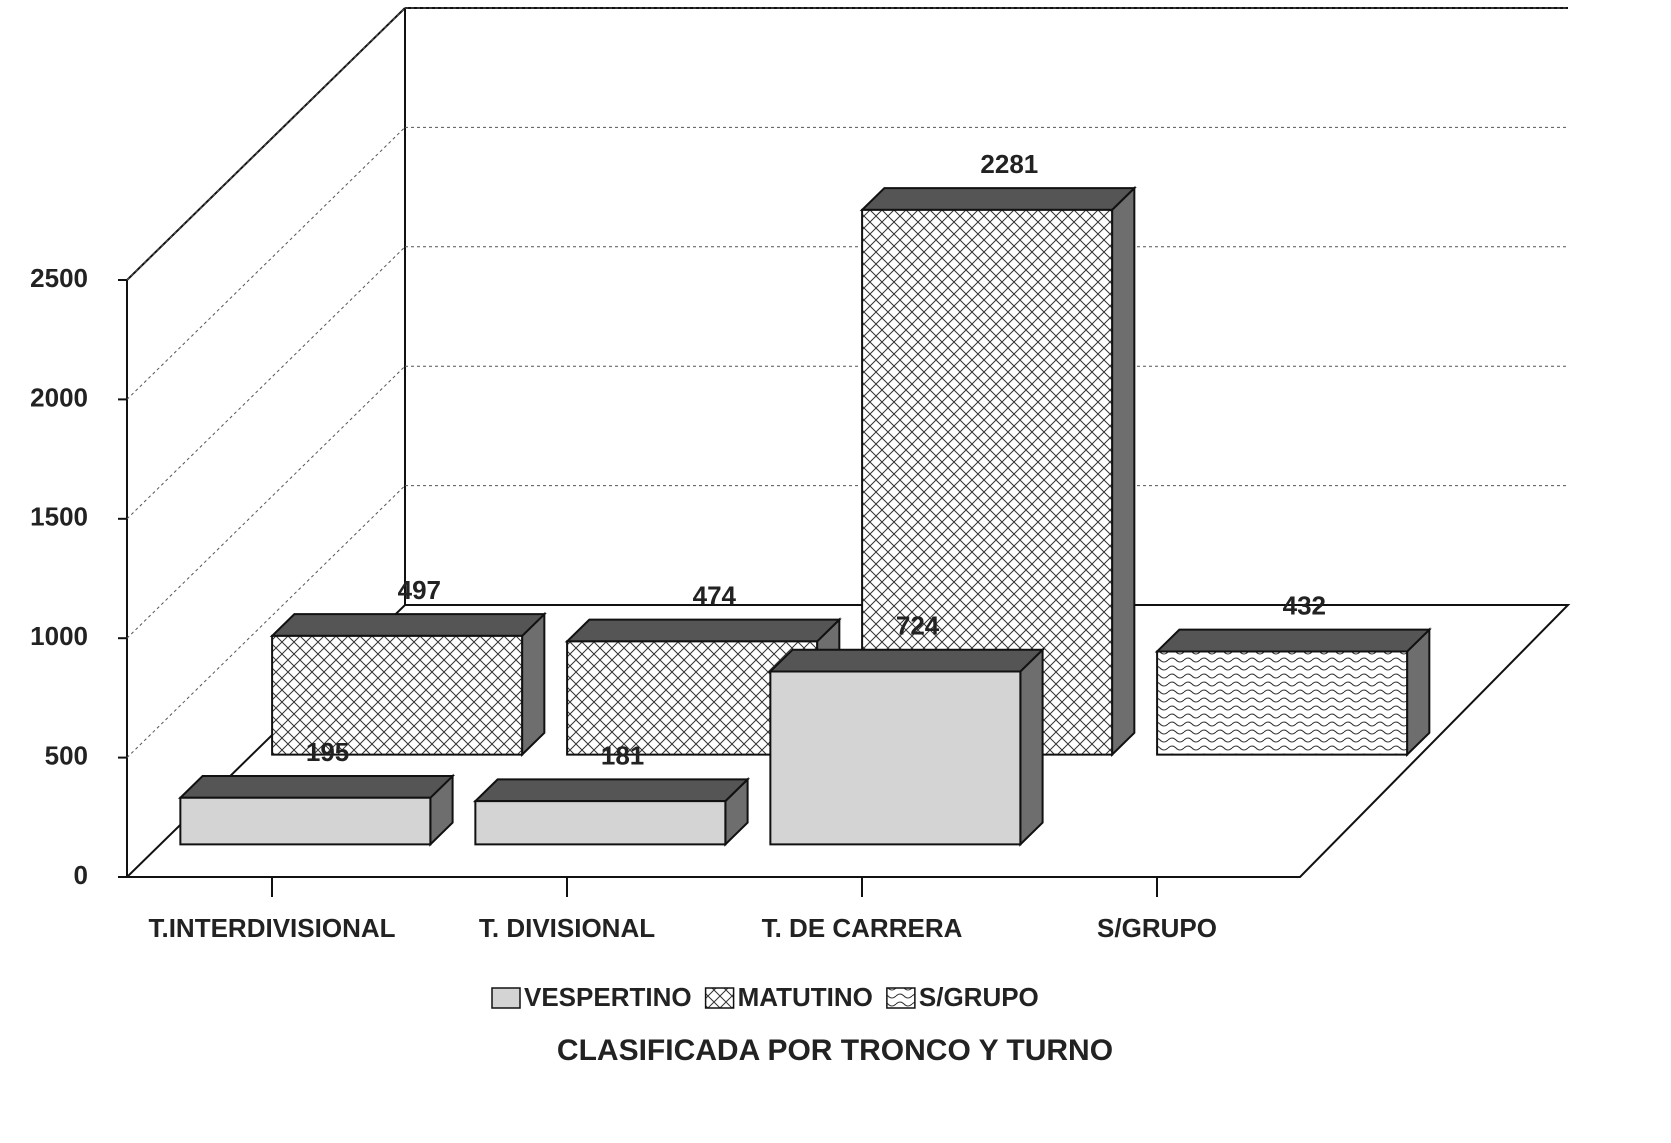 The width and height of the screenshot is (1671, 1143). What do you see at coordinates (327, 752) in the screenshot?
I see `value-label: 195` at bounding box center [327, 752].